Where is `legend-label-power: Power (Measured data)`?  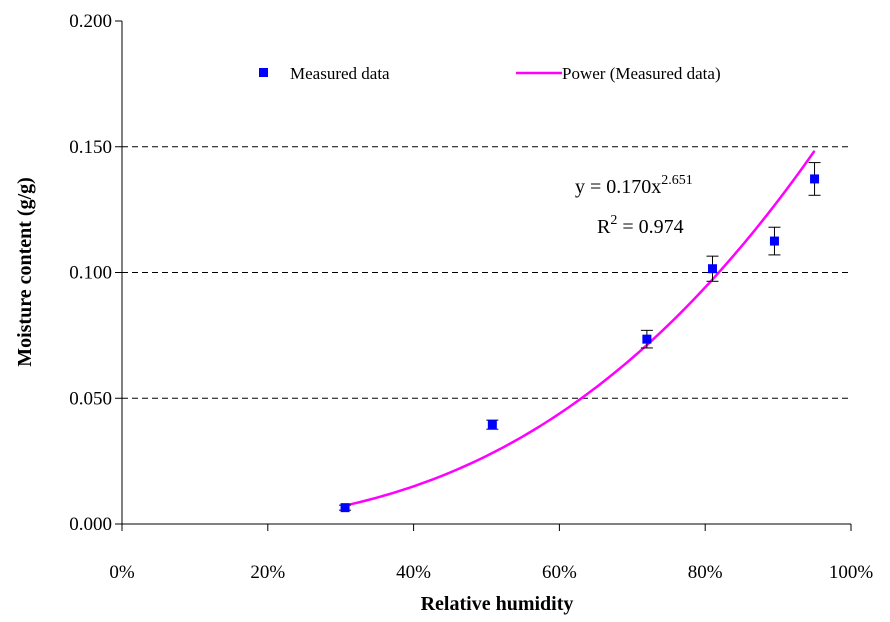 legend-label-power: Power (Measured data) is located at coordinates (641, 73).